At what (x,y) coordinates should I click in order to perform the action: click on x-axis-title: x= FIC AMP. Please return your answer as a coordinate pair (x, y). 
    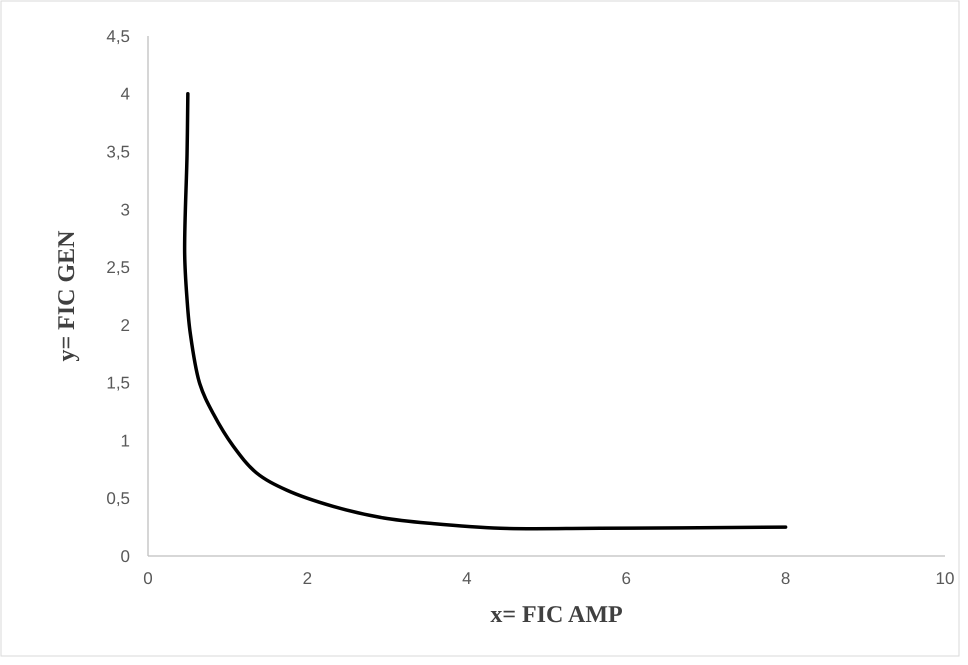
    Looking at the image, I should click on (556, 615).